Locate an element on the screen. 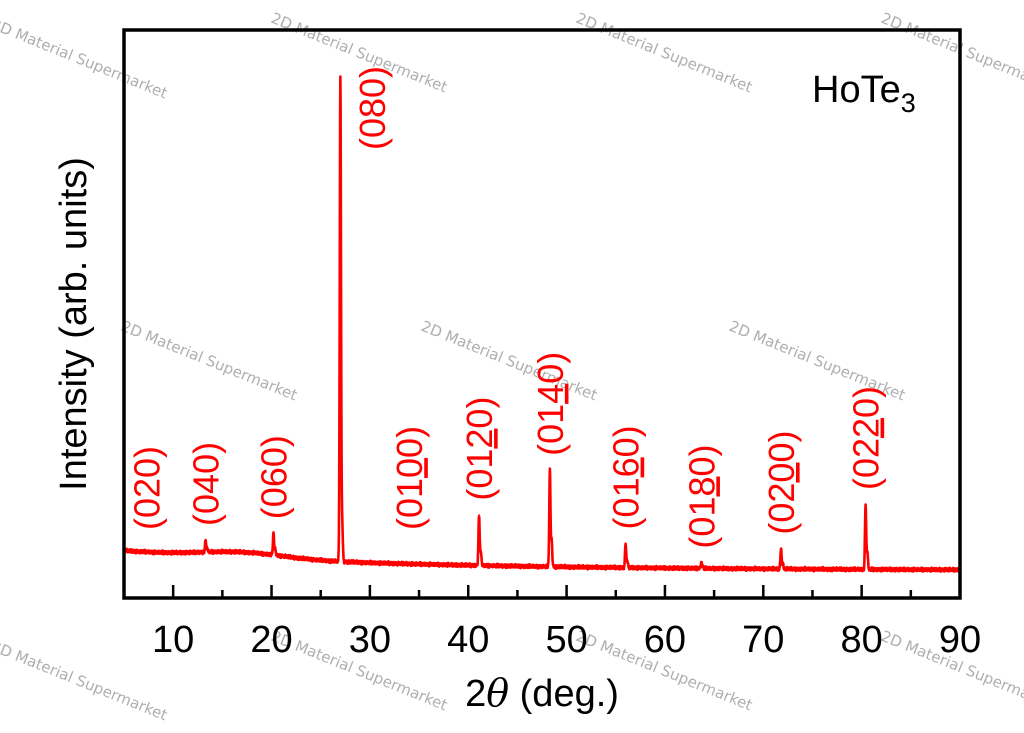  x-tick-label: 80 is located at coordinates (862, 640).